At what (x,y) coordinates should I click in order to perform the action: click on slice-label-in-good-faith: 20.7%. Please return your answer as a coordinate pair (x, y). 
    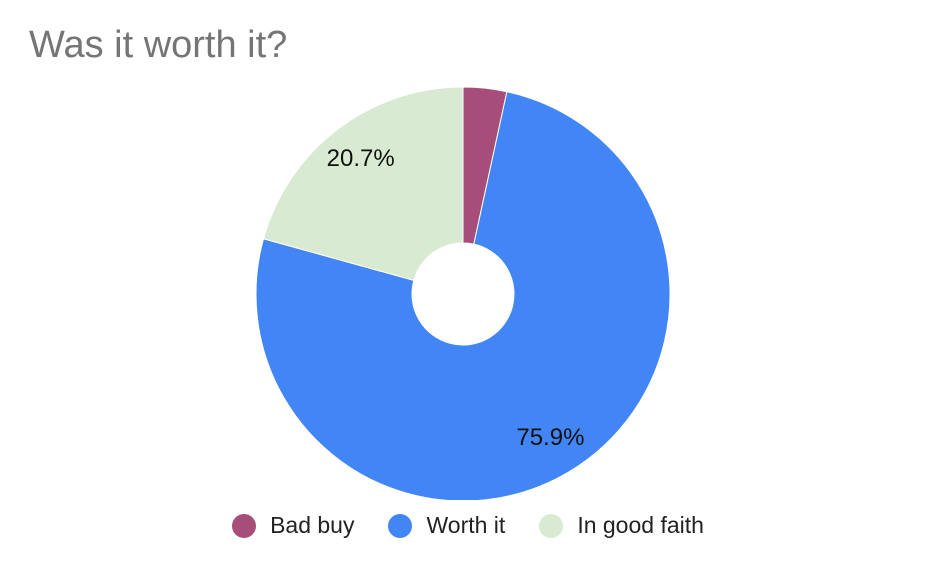
    Looking at the image, I should click on (361, 158).